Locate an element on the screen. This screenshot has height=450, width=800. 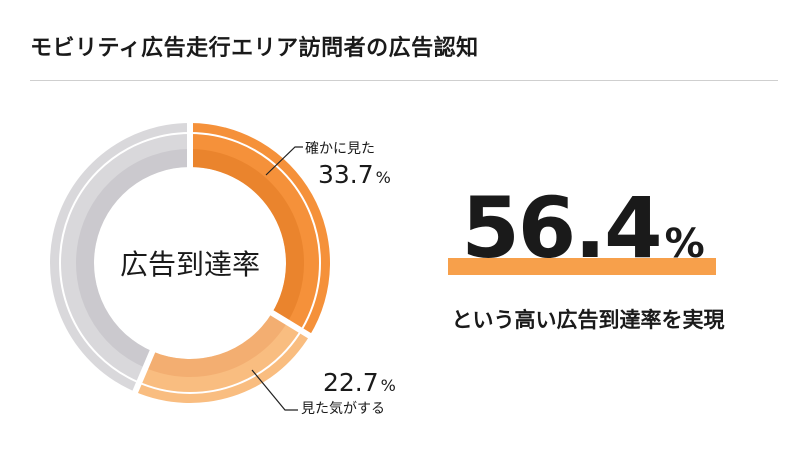
donut-slice-rest is located at coordinates (119, 257).